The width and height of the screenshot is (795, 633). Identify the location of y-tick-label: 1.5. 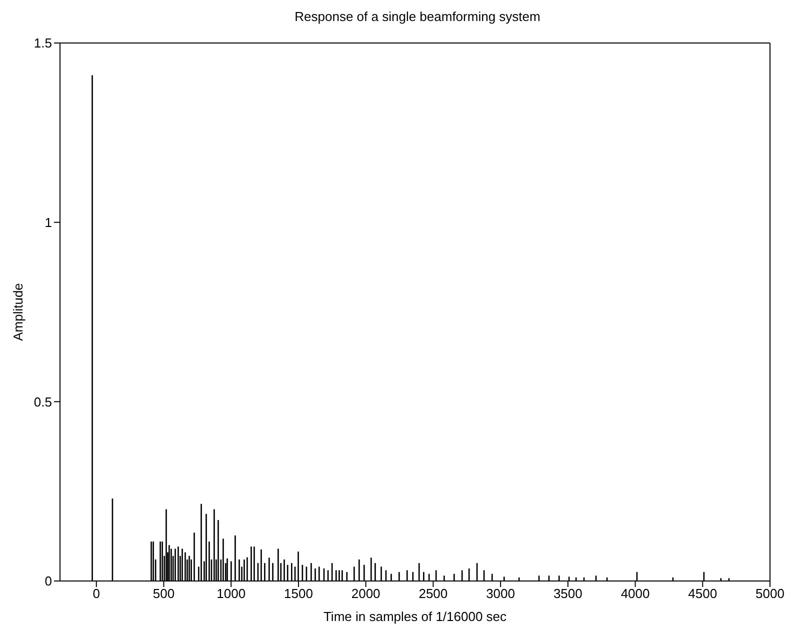
(43, 43).